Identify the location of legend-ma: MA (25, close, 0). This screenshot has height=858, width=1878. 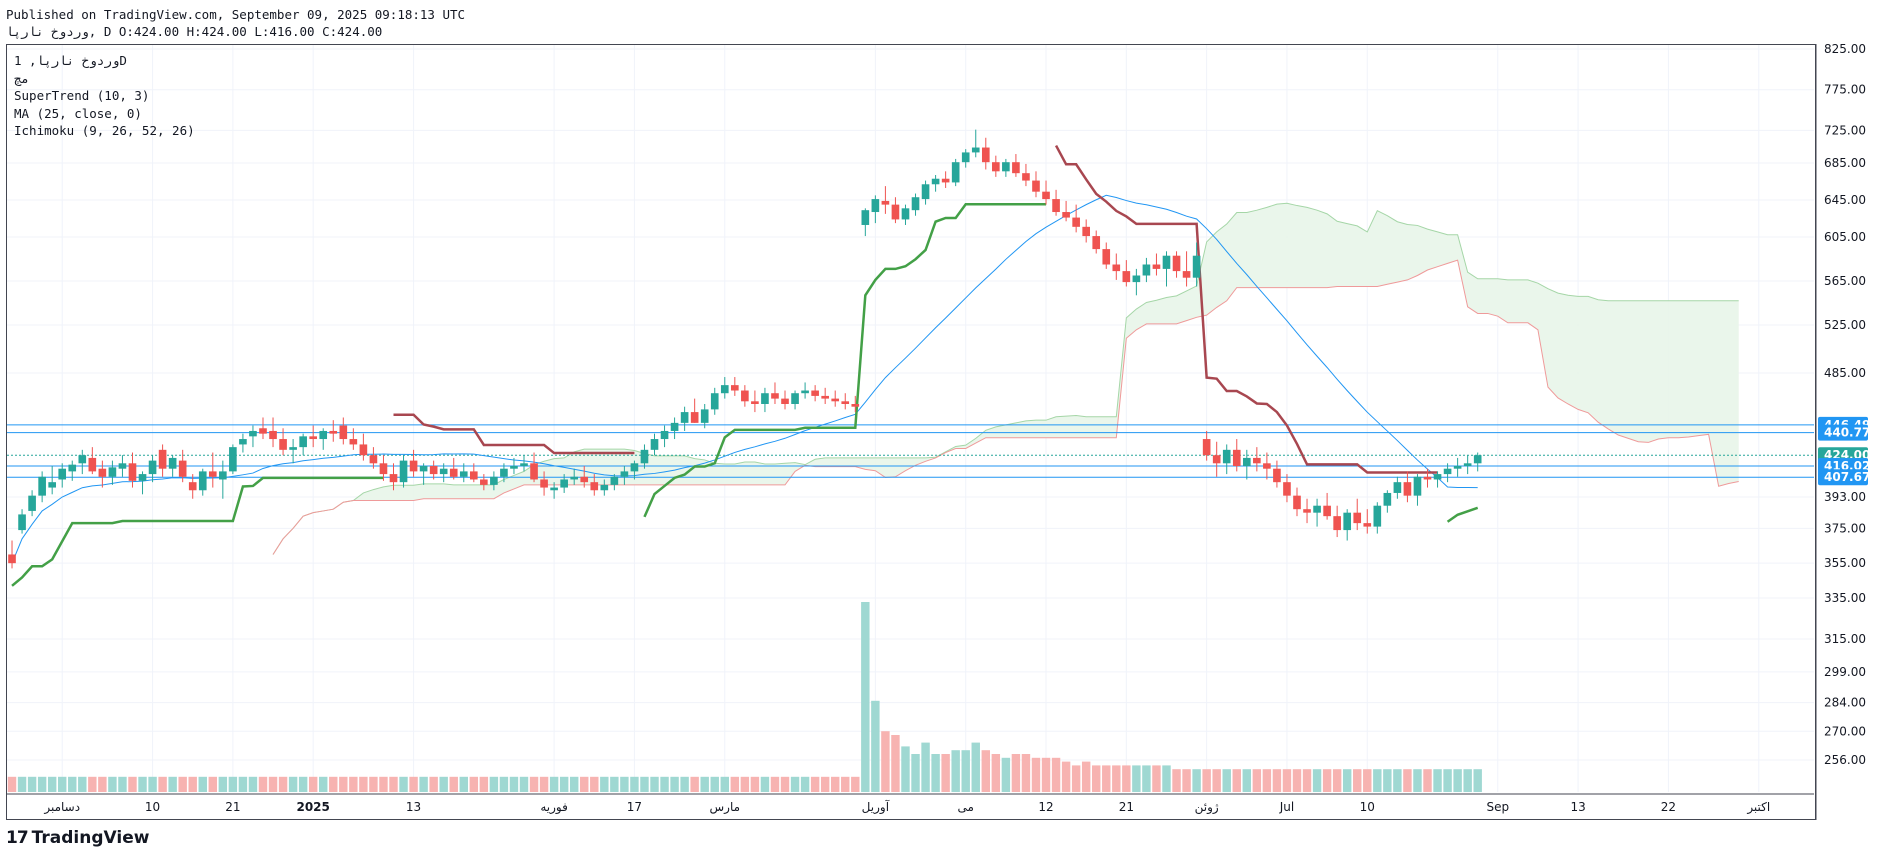
(78, 113).